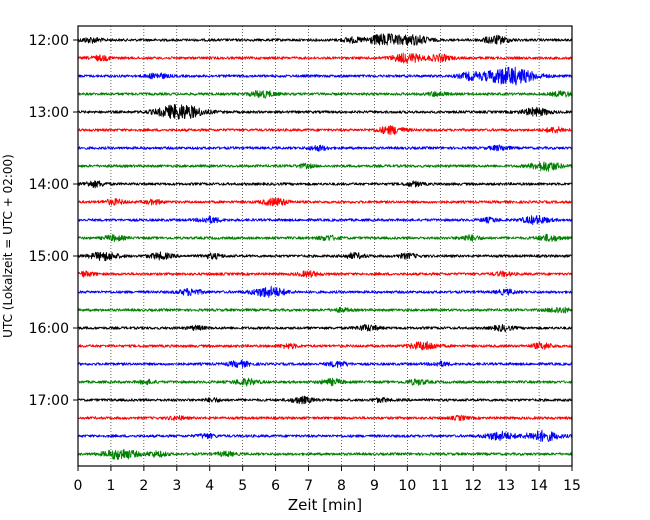  I want to click on x-tick-label: 9, so click(374, 486).